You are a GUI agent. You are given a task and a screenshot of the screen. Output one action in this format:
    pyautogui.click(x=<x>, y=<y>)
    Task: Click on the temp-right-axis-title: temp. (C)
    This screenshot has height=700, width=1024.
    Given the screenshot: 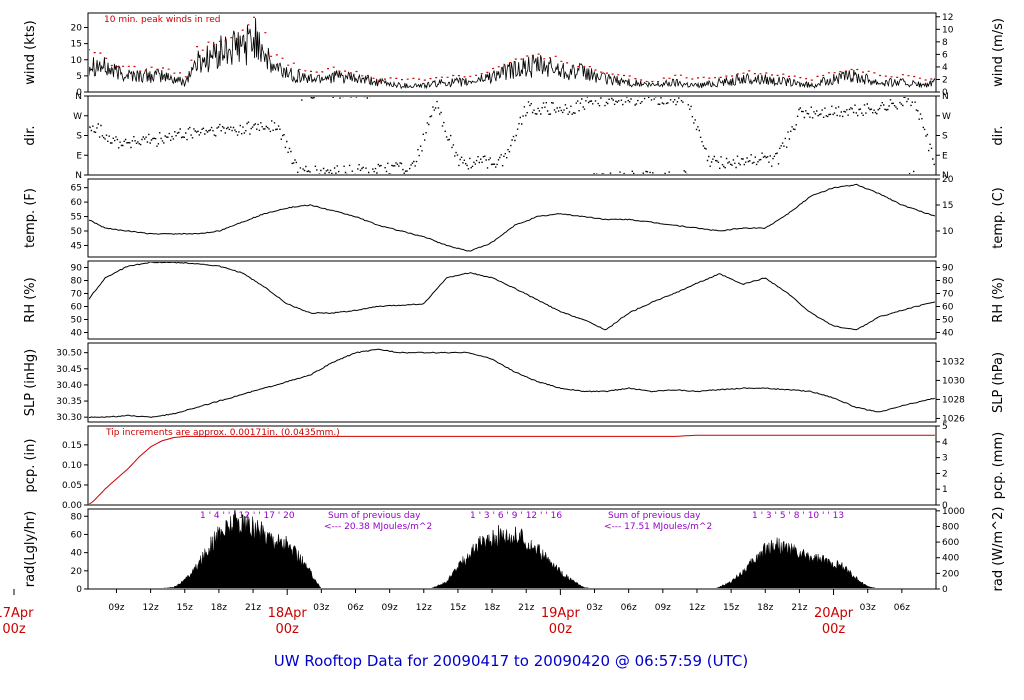 What is the action you would take?
    pyautogui.click(x=998, y=218)
    